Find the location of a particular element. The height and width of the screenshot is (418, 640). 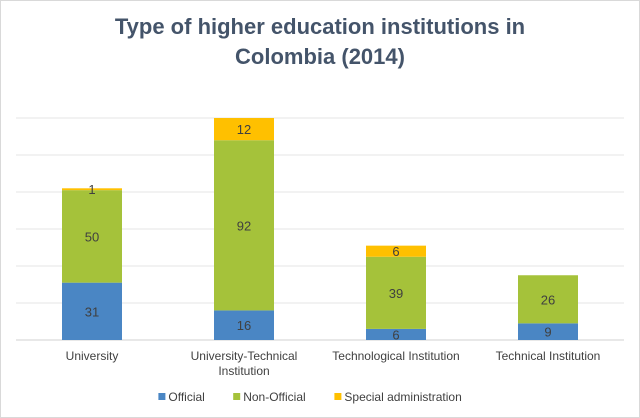

data-label: 26 is located at coordinates (548, 299).